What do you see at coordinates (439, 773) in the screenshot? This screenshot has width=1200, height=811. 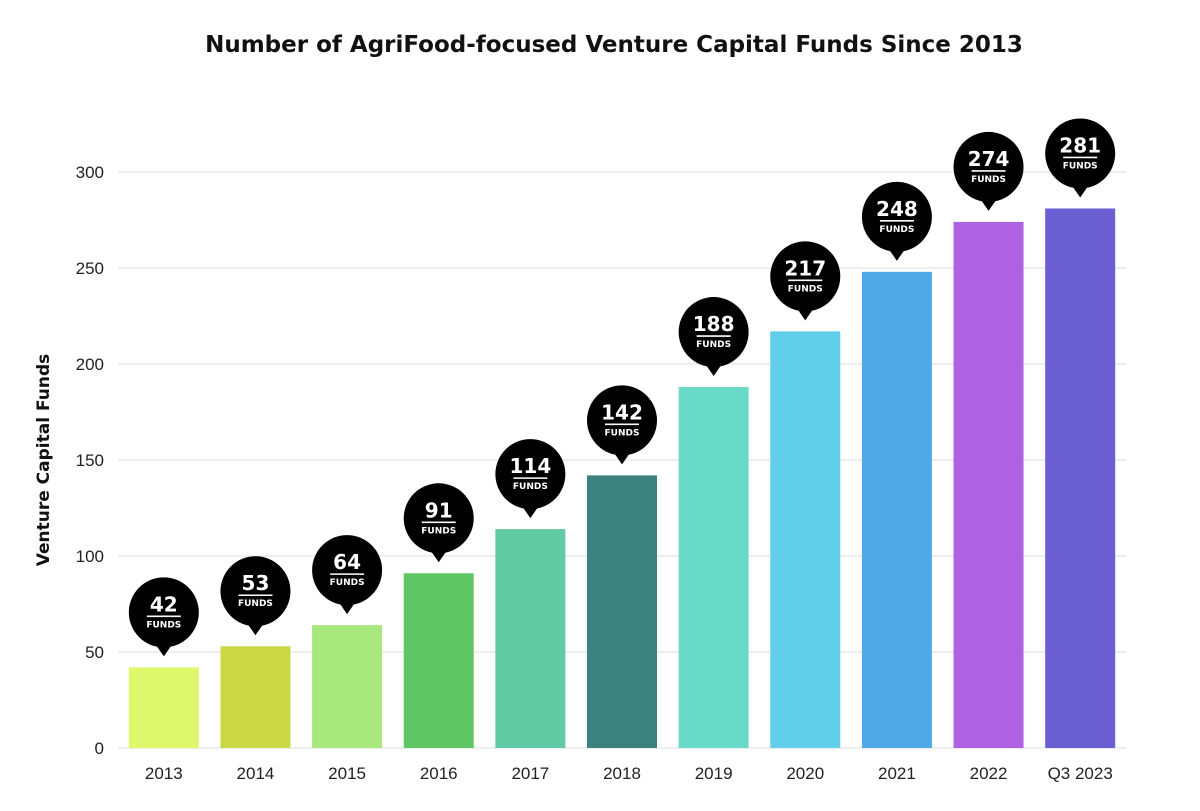 I see `x-tick-label: 2016` at bounding box center [439, 773].